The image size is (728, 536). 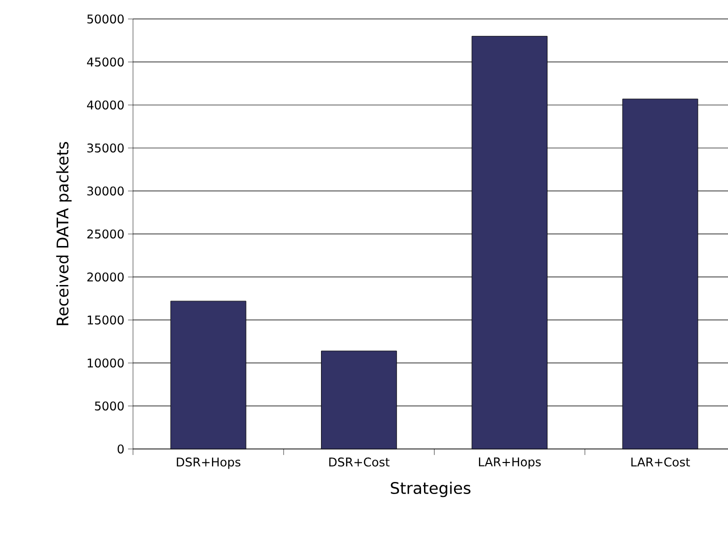 What do you see at coordinates (121, 449) in the screenshot?
I see `y-tick-label: 0` at bounding box center [121, 449].